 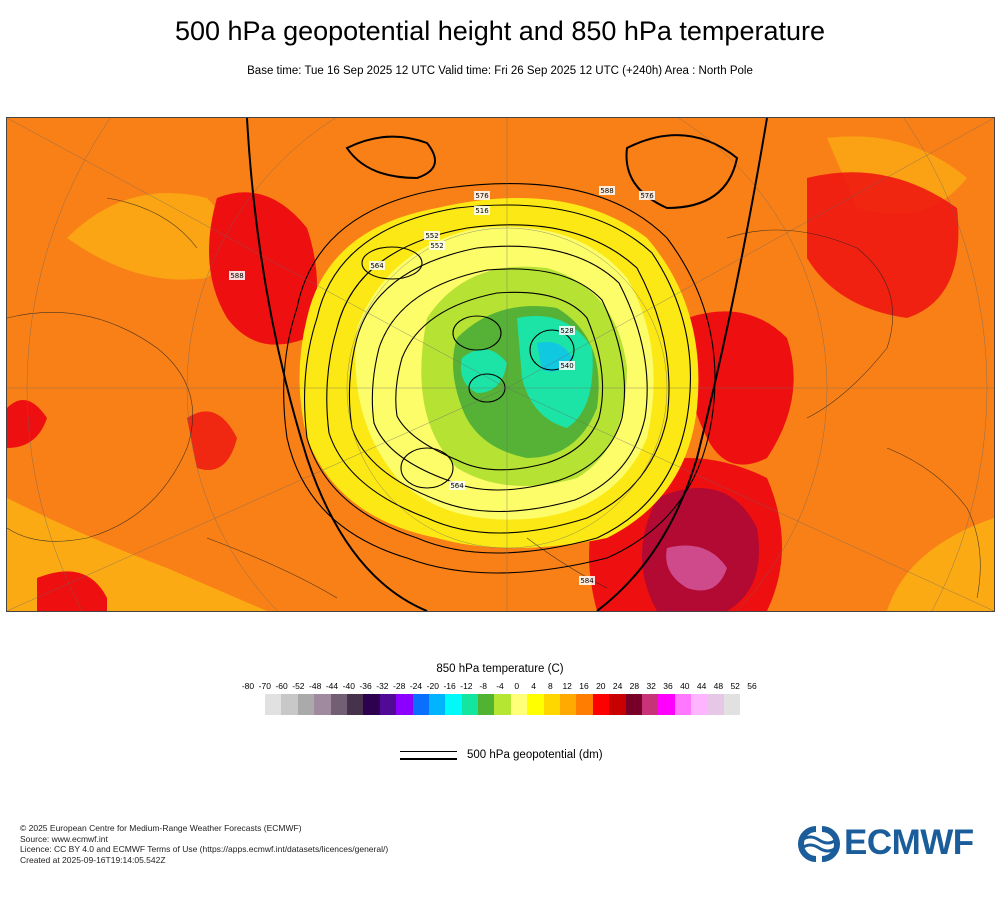 What do you see at coordinates (428, 755) in the screenshot?
I see `geopotential-legend-line` at bounding box center [428, 755].